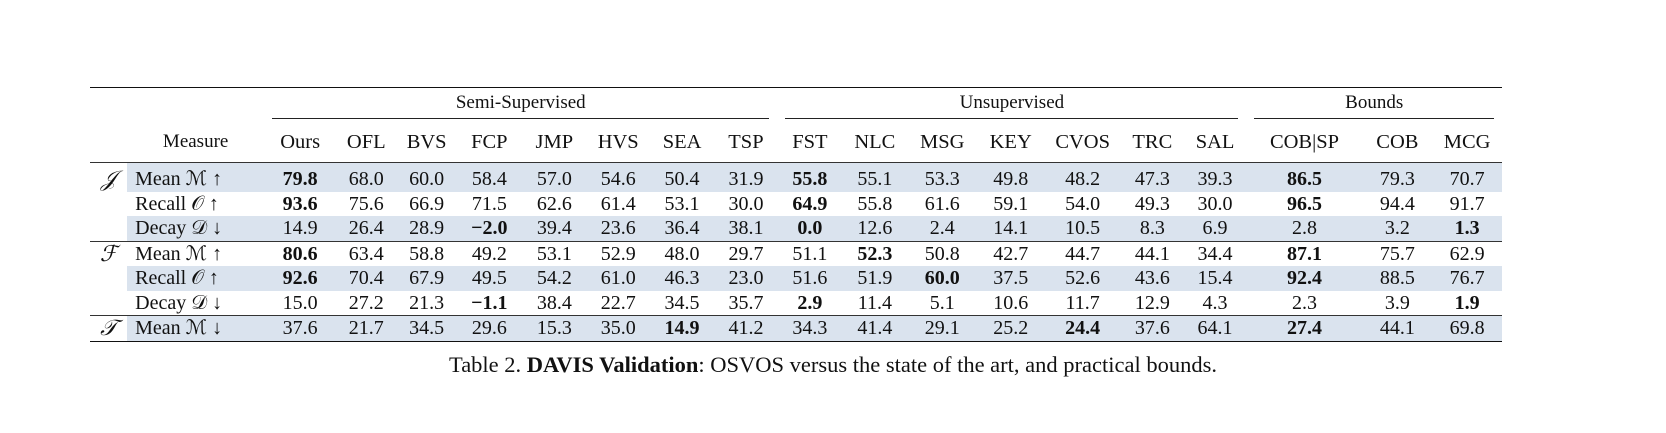  Describe the element at coordinates (1304, 203) in the screenshot. I see `table-cell: 96.5` at that location.